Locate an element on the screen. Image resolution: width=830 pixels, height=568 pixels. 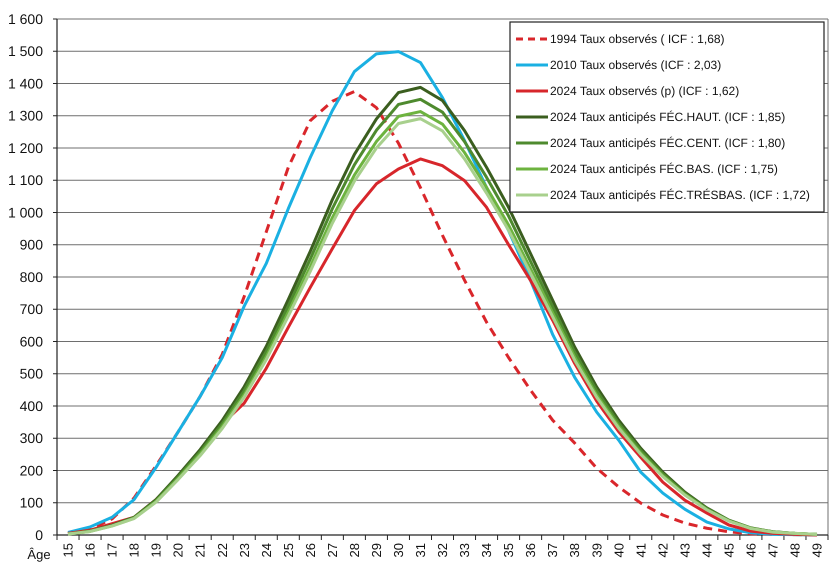
x-tick-label: 34 is located at coordinates (486, 550).